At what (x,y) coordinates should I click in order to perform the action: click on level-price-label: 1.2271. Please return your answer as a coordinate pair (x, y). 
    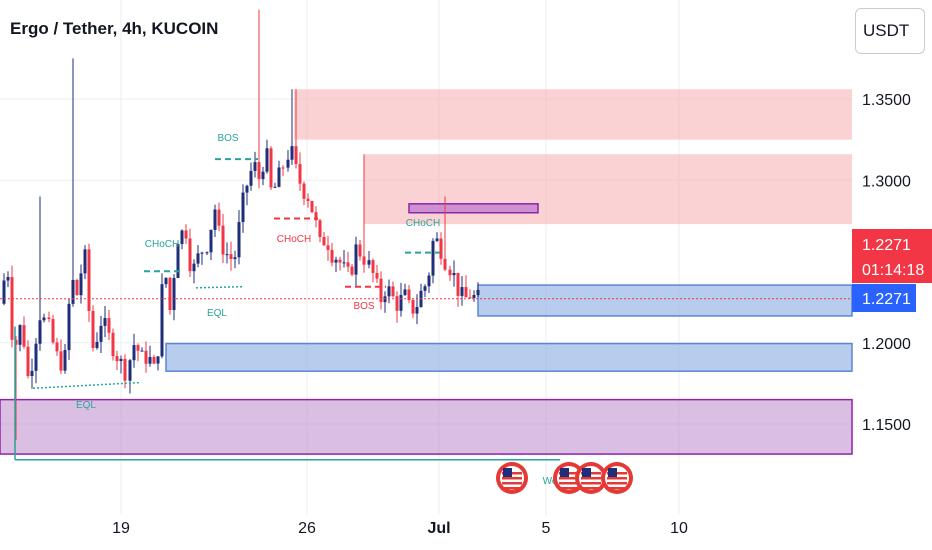
    Looking at the image, I should click on (886, 299).